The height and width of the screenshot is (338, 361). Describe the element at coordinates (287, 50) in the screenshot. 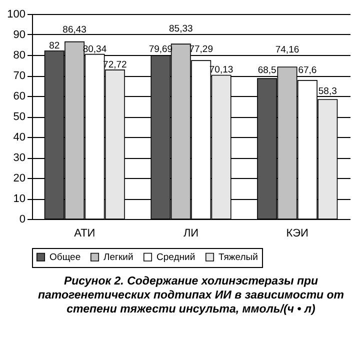

I see `data-label: 74,16` at that location.